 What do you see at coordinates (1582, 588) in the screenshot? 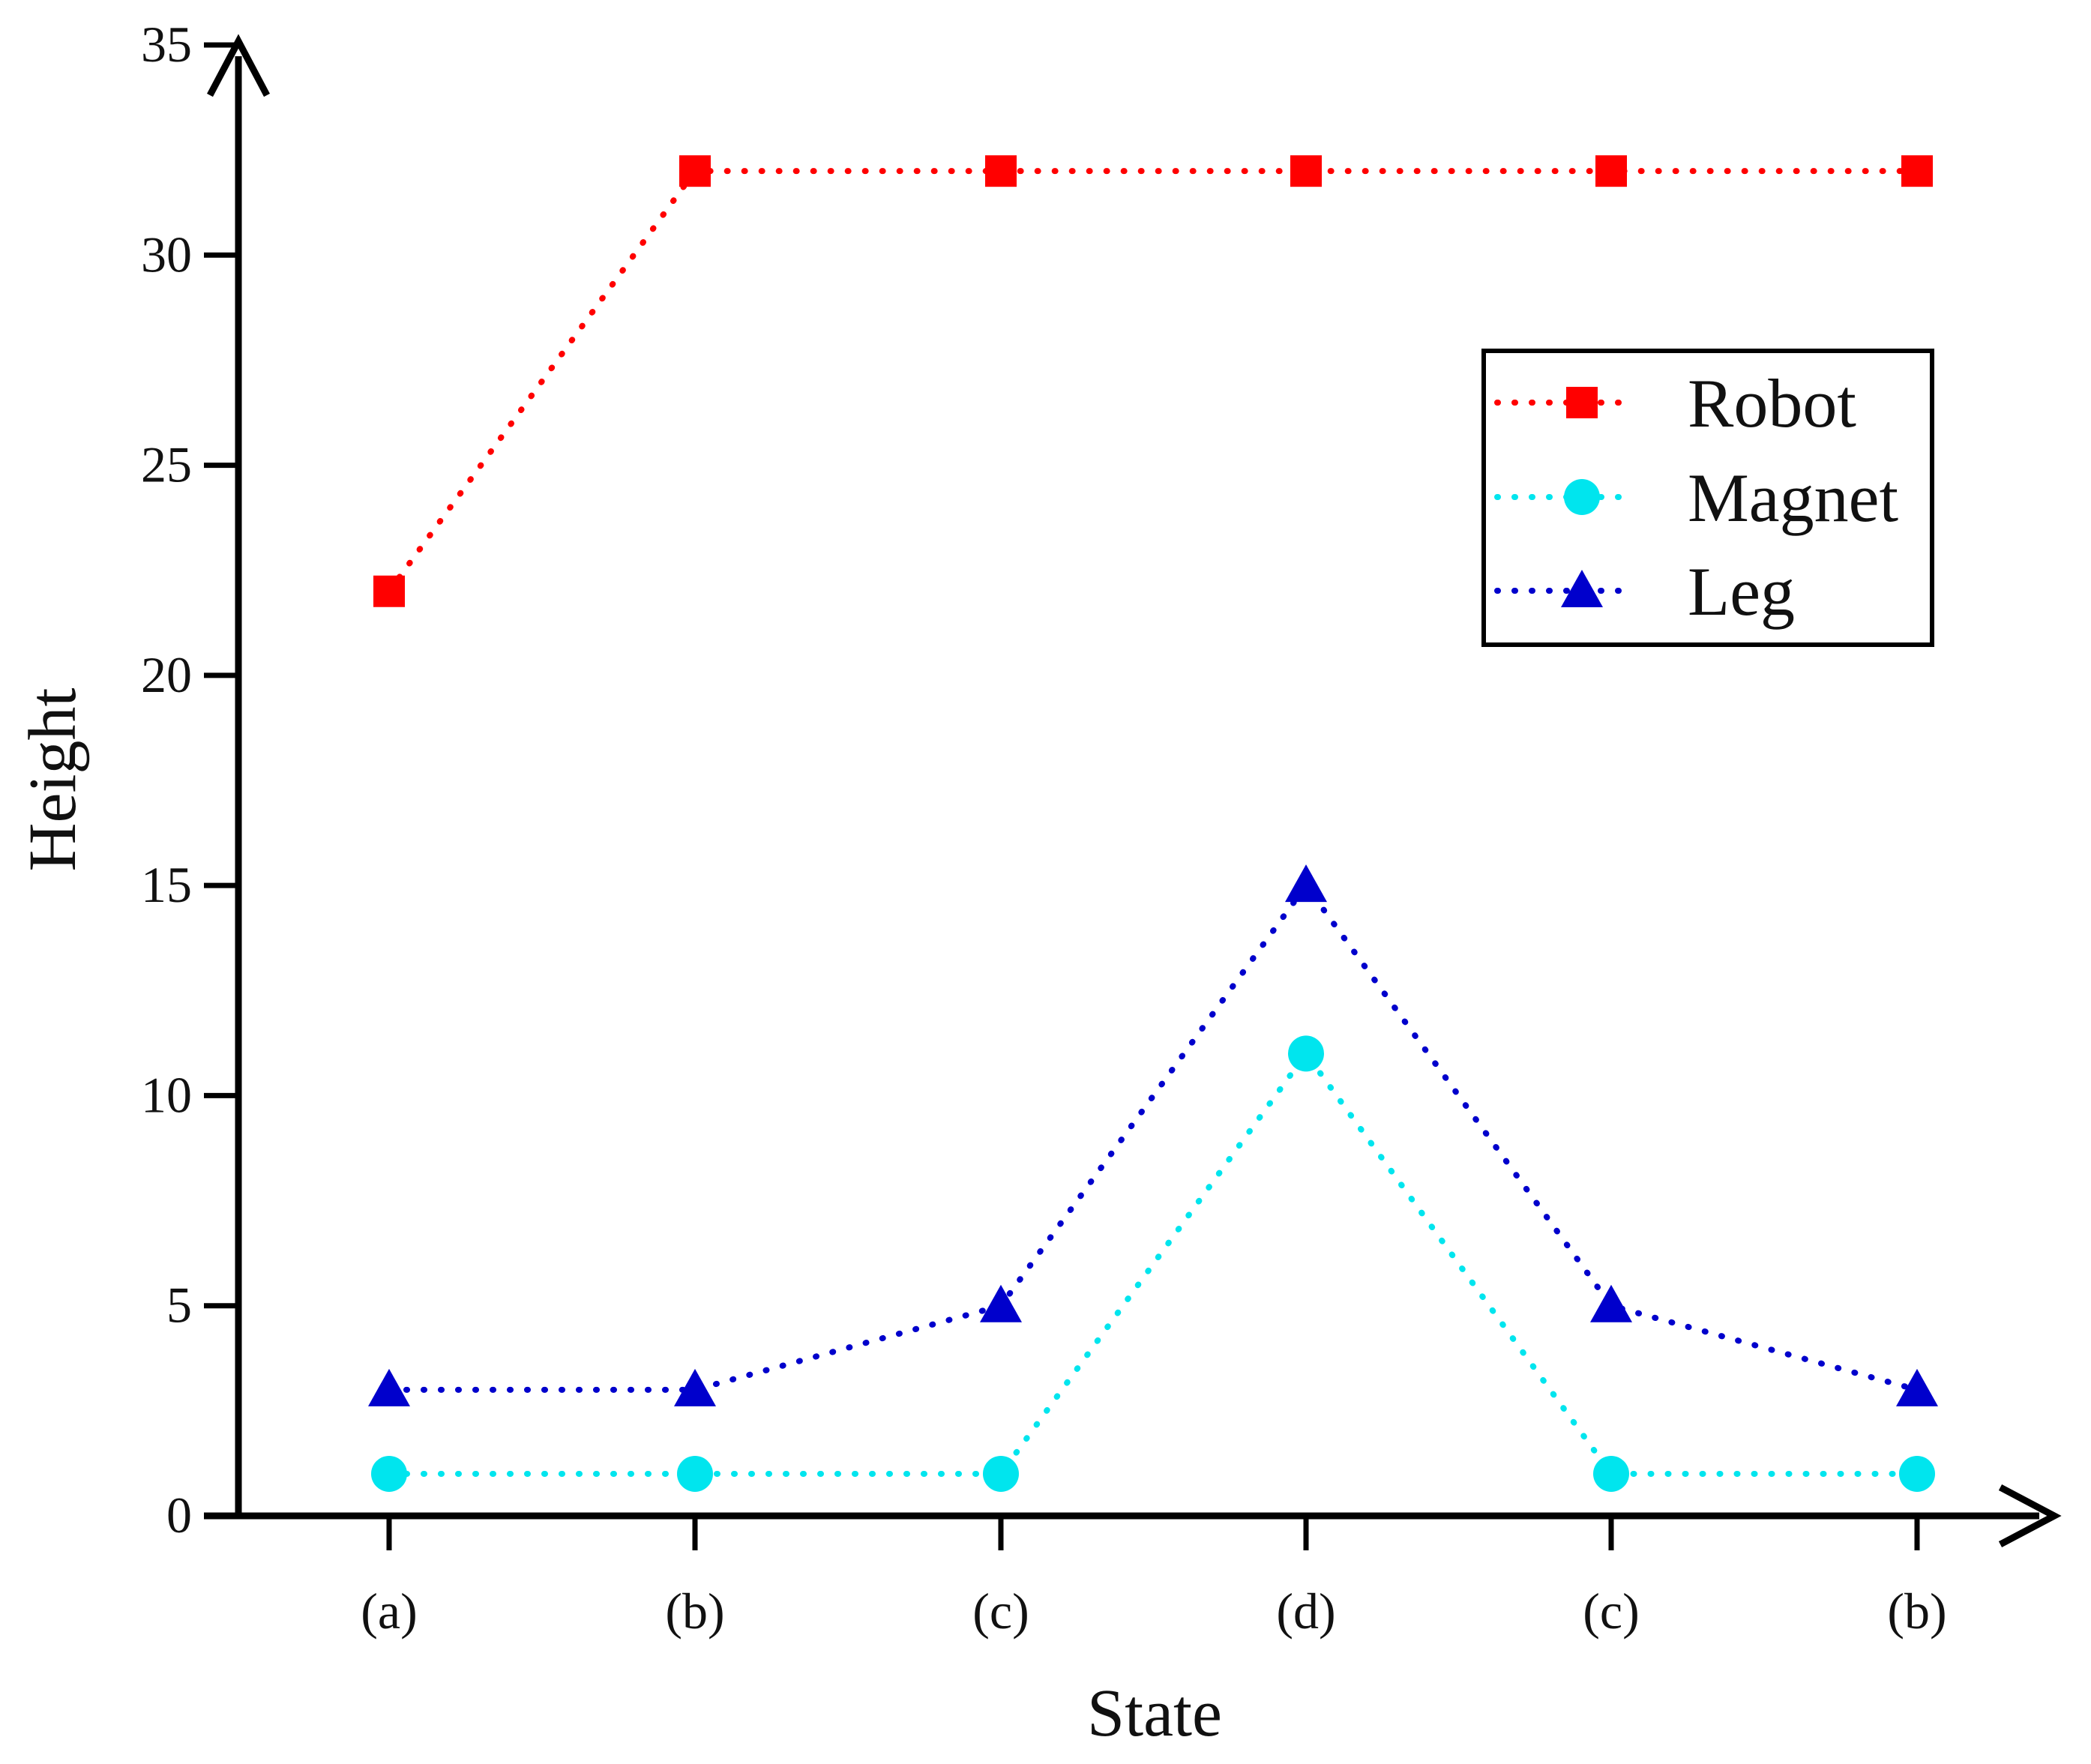
I see `legend-leg-marker` at bounding box center [1582, 588].